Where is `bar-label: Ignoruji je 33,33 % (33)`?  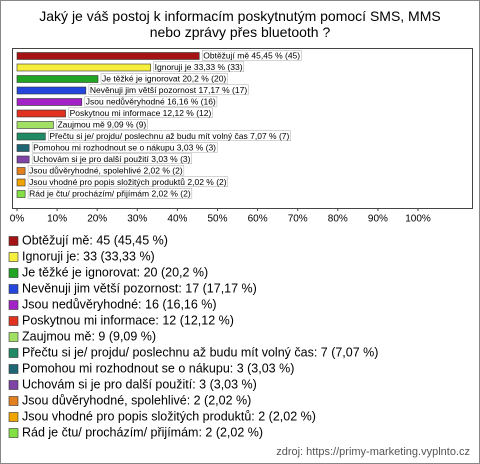
bar-label: Ignoruji je 33,33 % (33) is located at coordinates (199, 67).